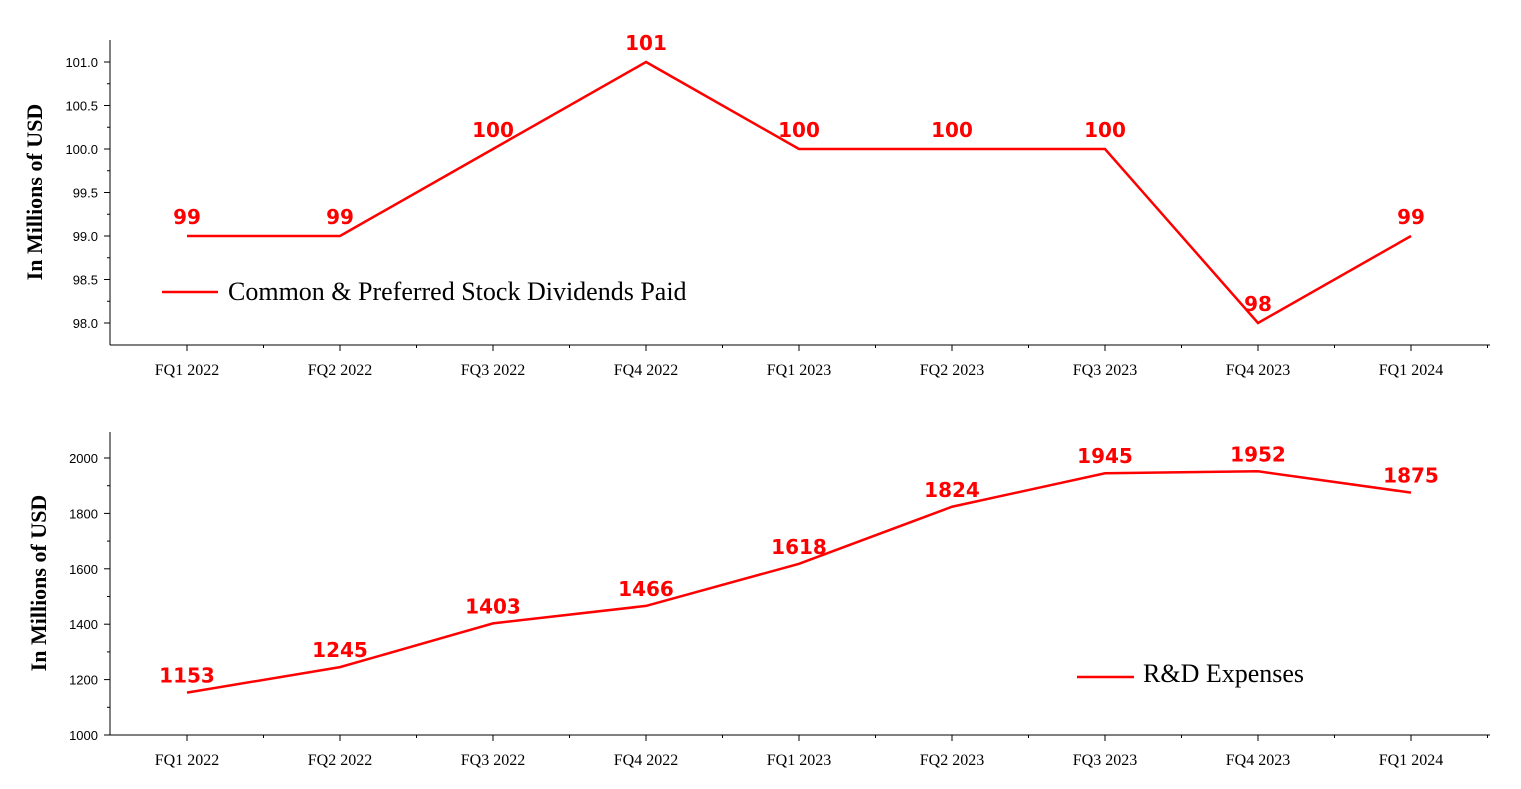  Describe the element at coordinates (83, 569) in the screenshot. I see `y-tick-label: 1600` at that location.